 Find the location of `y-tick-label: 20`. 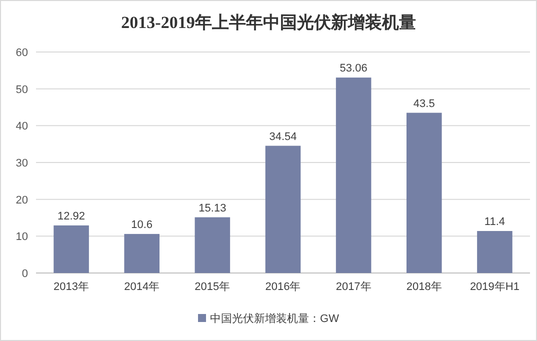

y-tick-label: 20 is located at coordinates (22, 200).